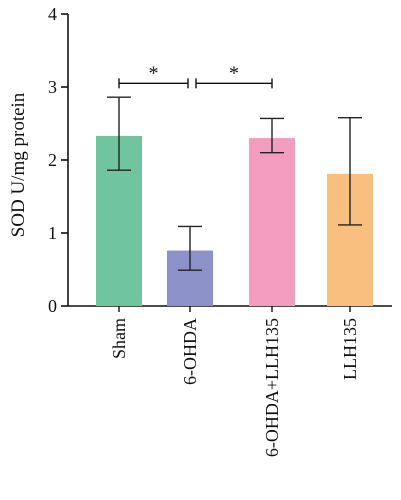 The image size is (401, 500). Describe the element at coordinates (52, 306) in the screenshot. I see `y-tick-label: 0` at that location.